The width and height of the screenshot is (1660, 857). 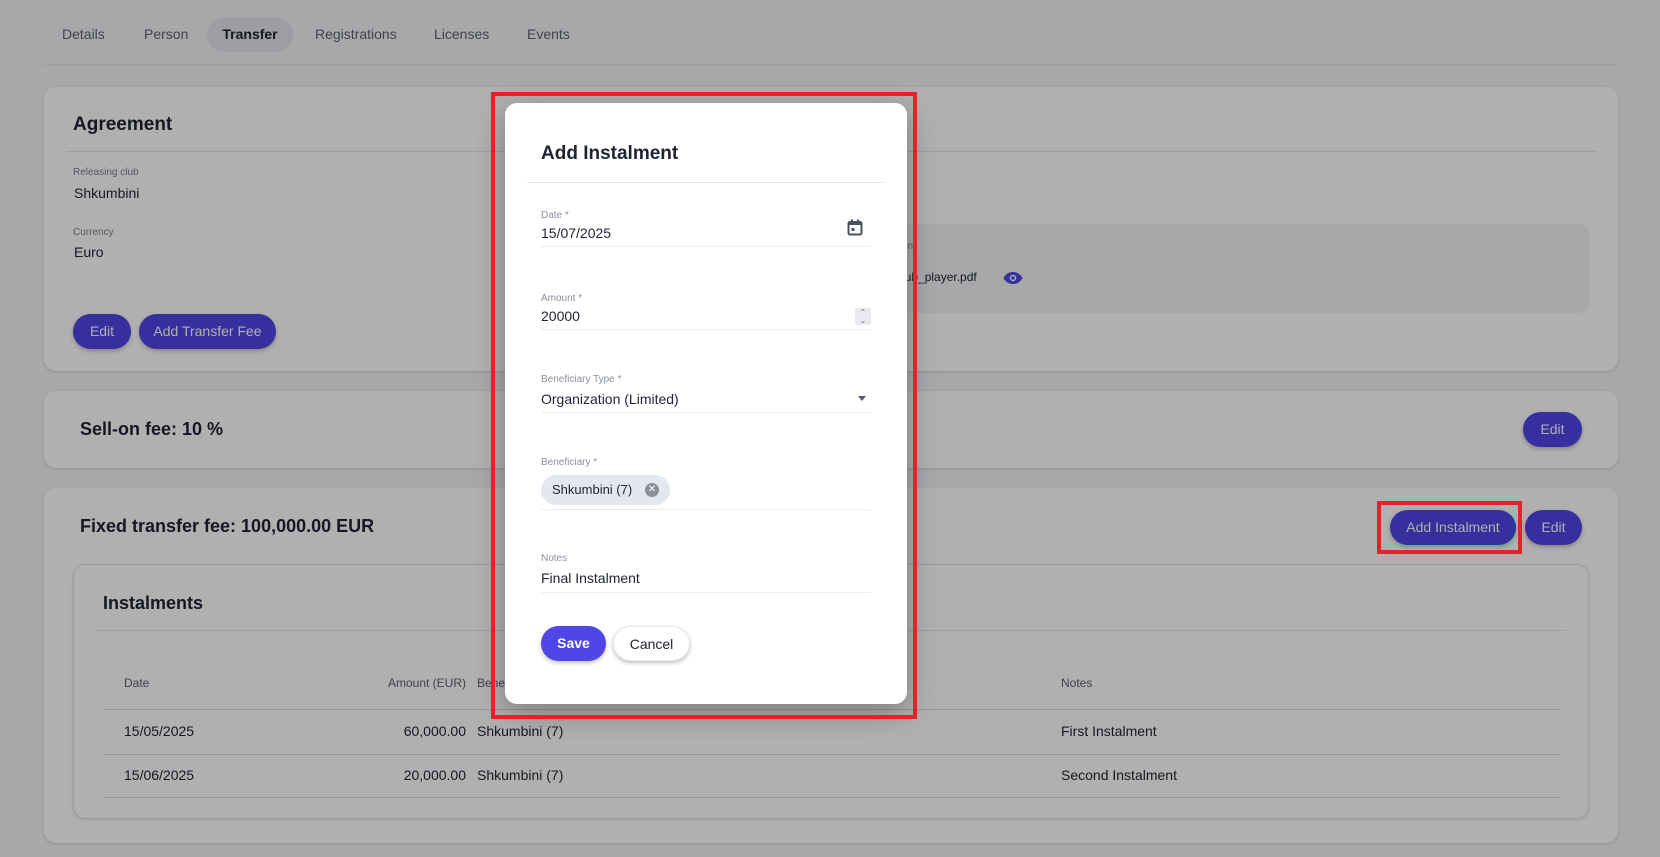 I want to click on date-label: Date *, so click(x=555, y=215).